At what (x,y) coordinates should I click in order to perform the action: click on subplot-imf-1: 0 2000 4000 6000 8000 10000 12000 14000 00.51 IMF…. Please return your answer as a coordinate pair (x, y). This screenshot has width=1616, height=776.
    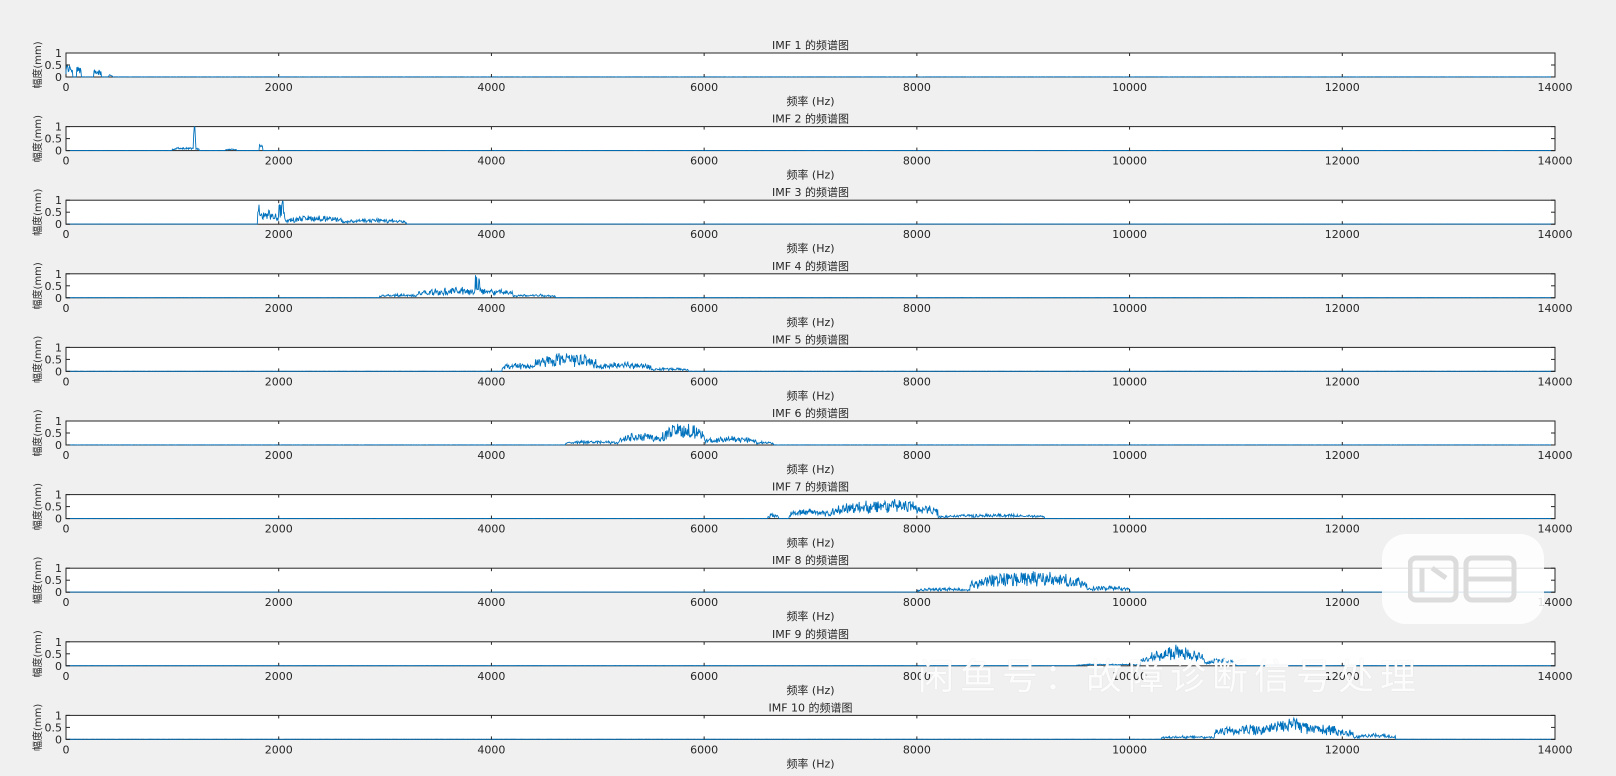
    Looking at the image, I should click on (802, 73).